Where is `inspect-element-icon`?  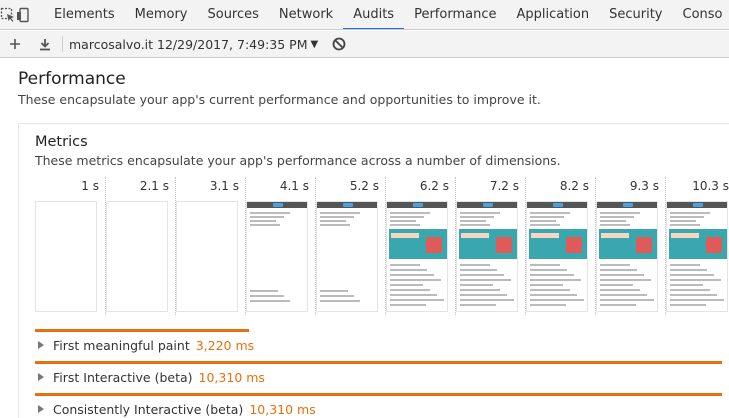 inspect-element-icon is located at coordinates (8, 14).